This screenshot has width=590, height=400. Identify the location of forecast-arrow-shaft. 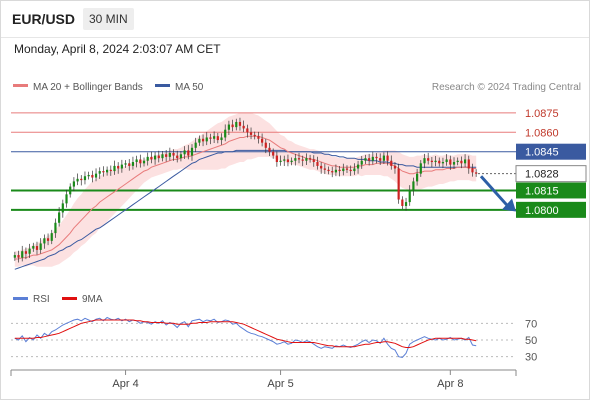
(495, 192).